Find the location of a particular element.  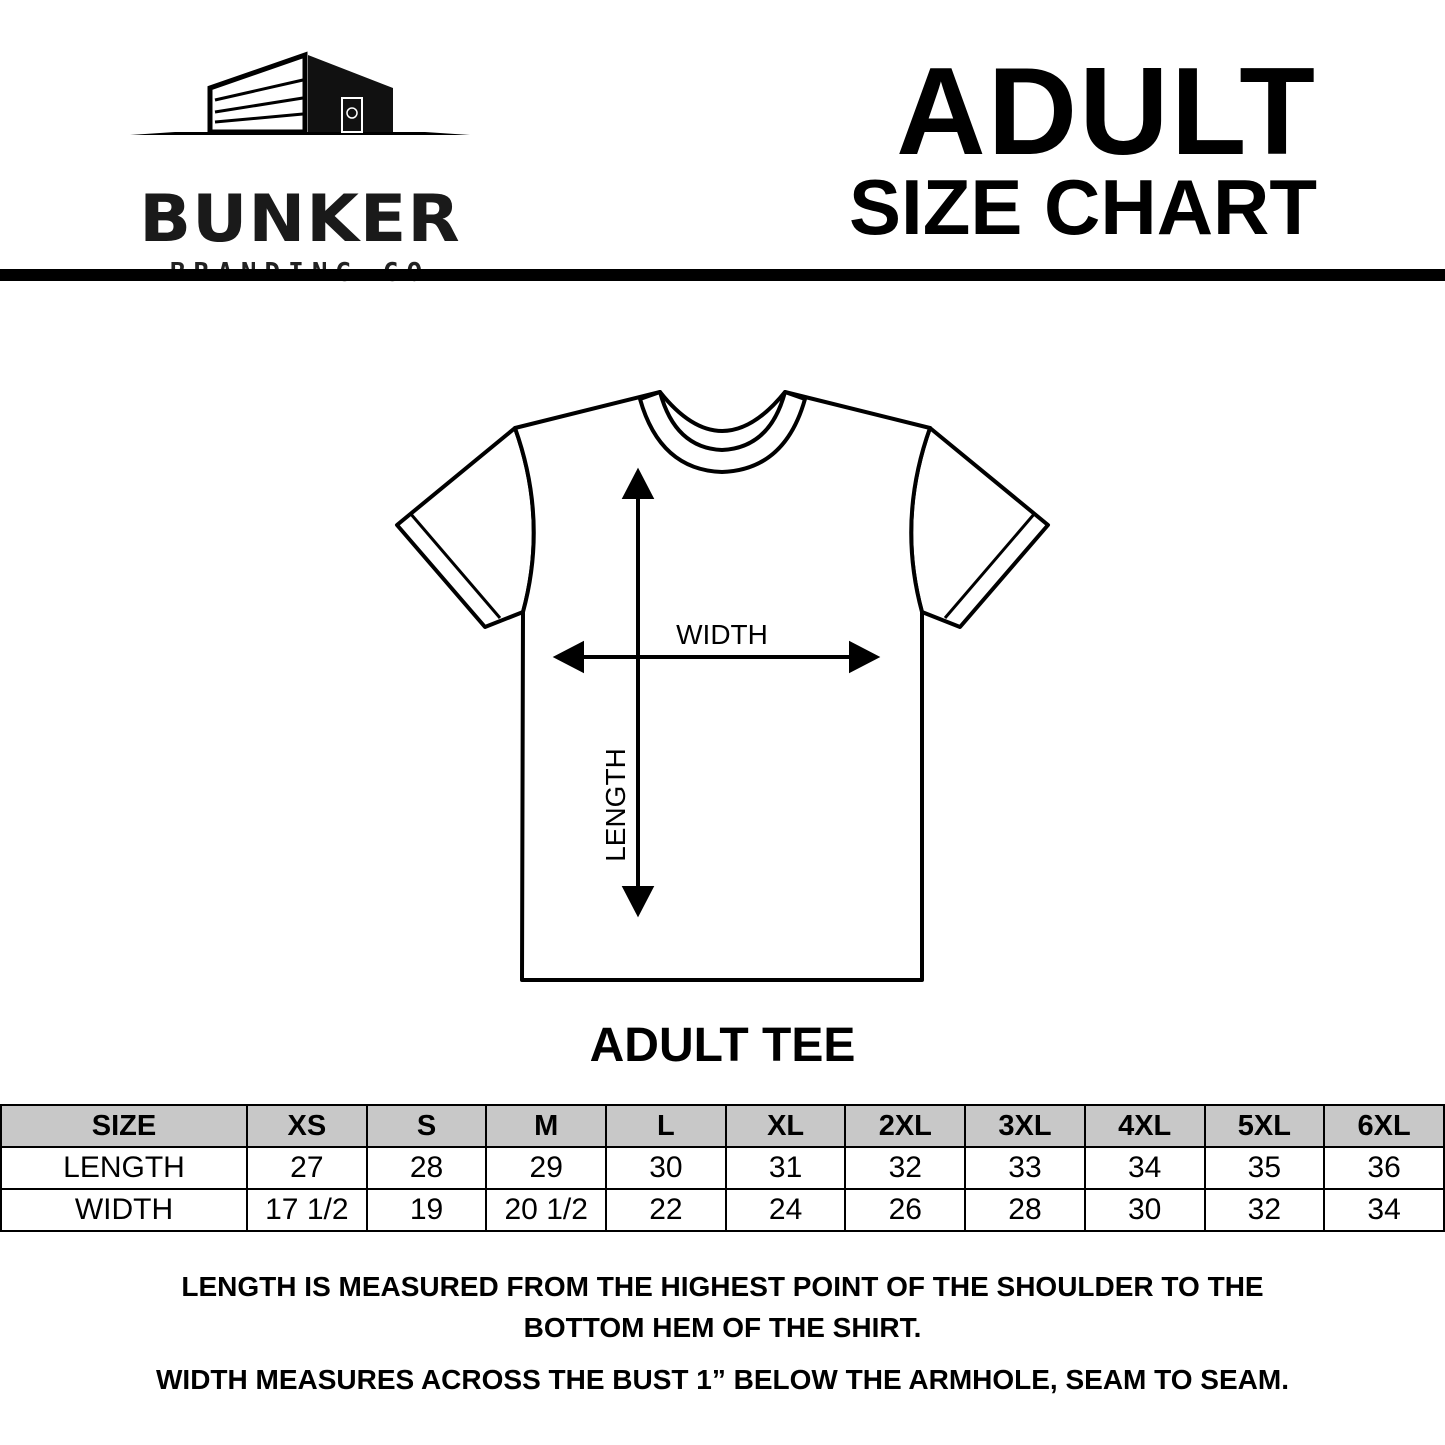

length-arrow is located at coordinates (638, 692).